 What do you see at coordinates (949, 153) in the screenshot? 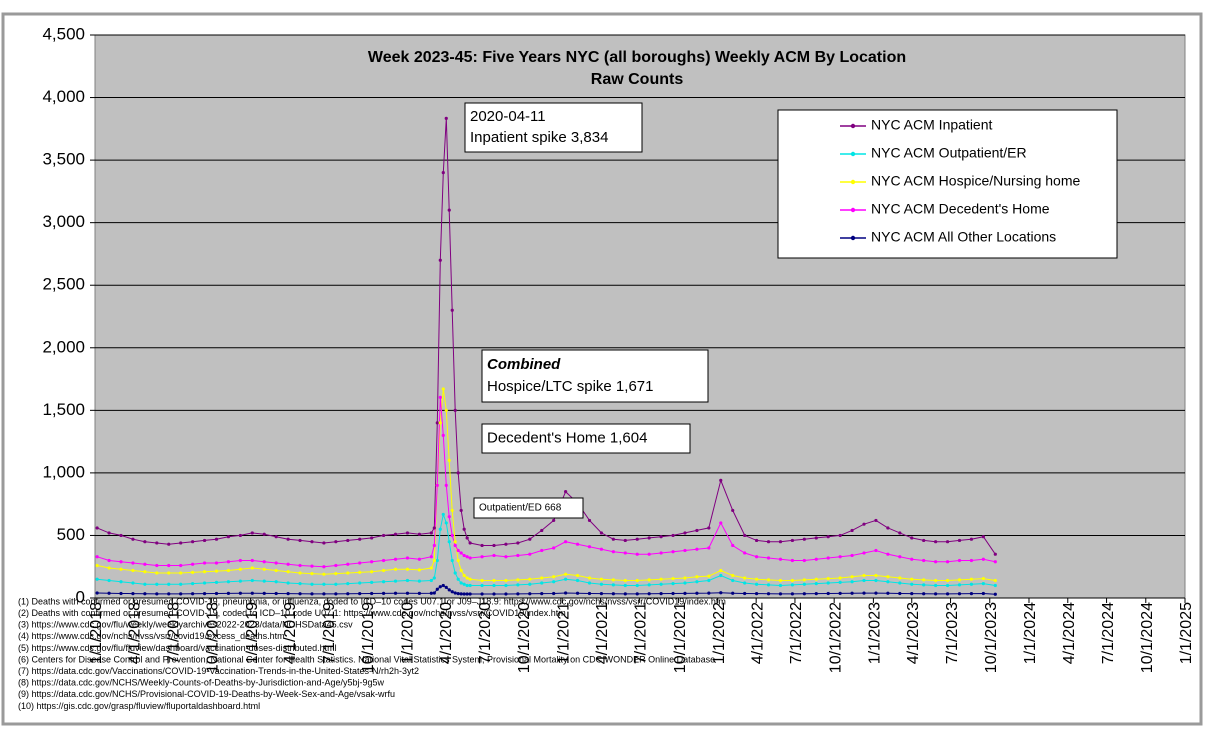
I see `legend-label: NYC ACM Outpatient/ER` at bounding box center [949, 153].